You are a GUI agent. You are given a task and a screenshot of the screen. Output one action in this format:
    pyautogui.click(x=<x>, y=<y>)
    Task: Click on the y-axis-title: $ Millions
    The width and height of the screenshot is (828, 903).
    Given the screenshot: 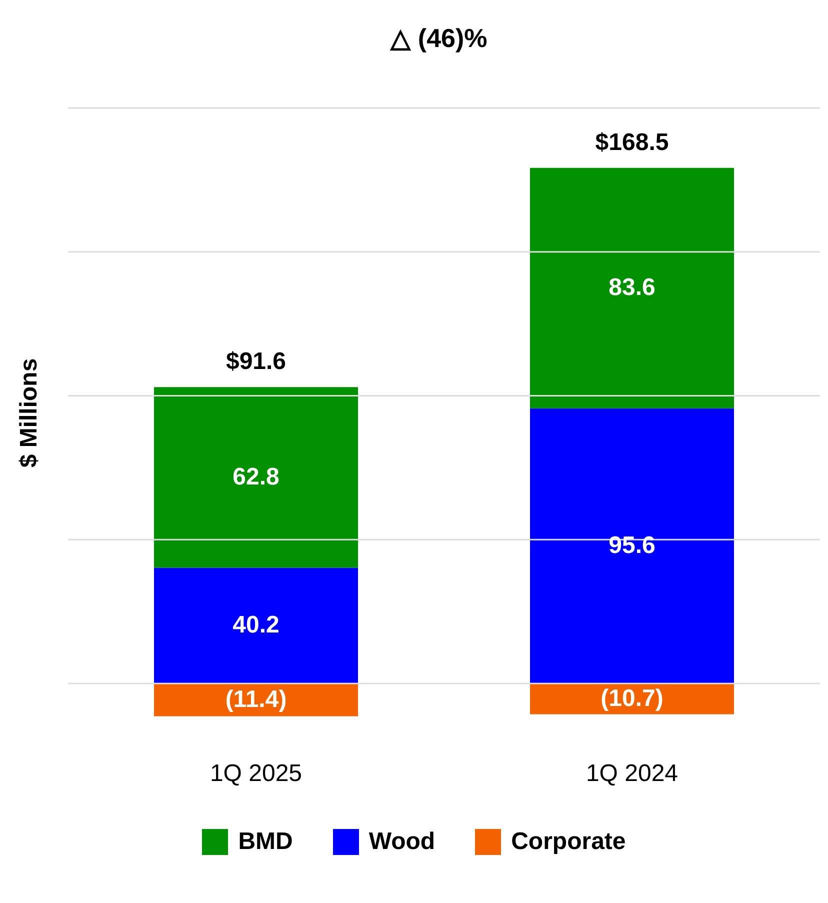 What is the action you would take?
    pyautogui.click(x=29, y=413)
    